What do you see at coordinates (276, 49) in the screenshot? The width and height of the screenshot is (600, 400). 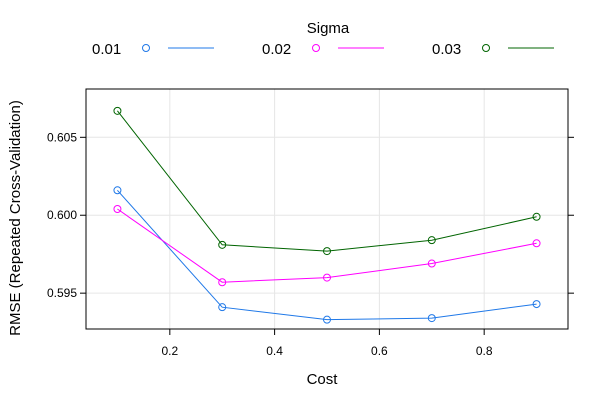 I see `legend-label: 0.02` at bounding box center [276, 49].